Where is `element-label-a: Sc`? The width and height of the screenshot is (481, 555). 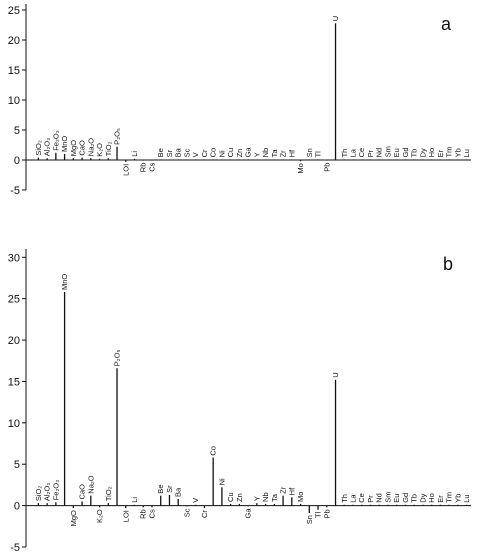 element-label-a: Sc is located at coordinates (186, 152).